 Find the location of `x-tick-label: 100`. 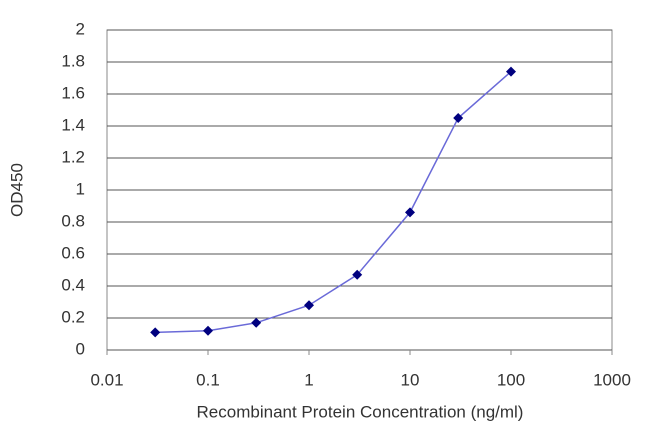

x-tick-label: 100 is located at coordinates (511, 379).